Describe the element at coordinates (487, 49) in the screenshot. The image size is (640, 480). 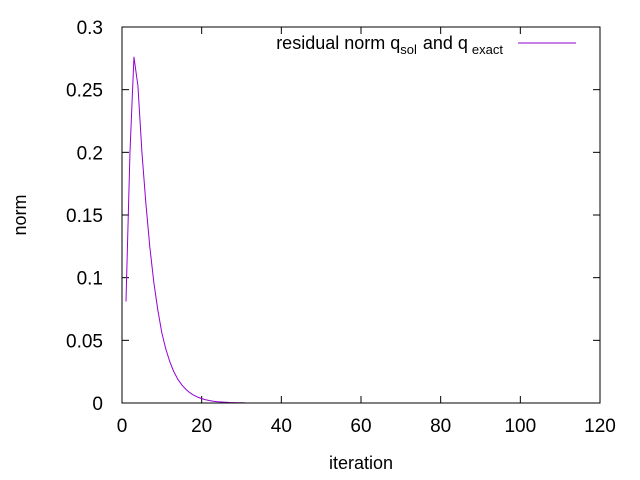
I see `legend-label-sub-exact: exact` at that location.